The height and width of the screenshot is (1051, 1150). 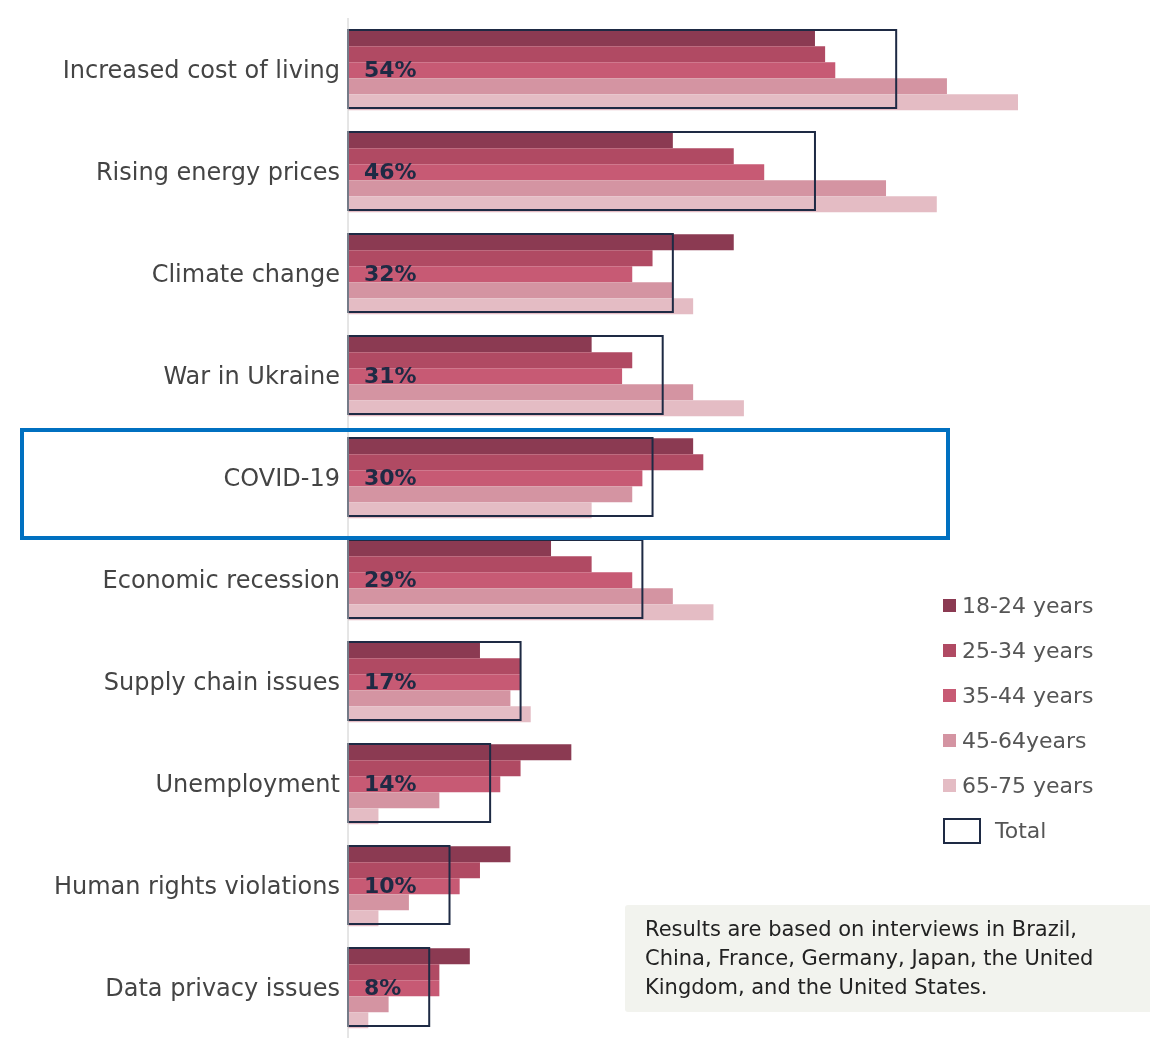 What do you see at coordinates (245, 273) in the screenshot?
I see `y-tick-label: Climate change` at bounding box center [245, 273].